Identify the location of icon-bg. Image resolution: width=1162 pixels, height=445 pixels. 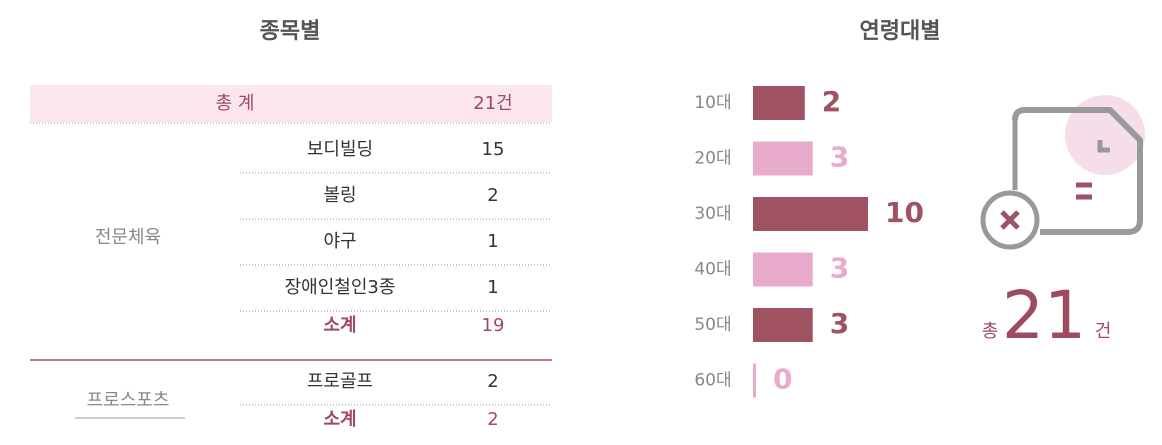
(1105, 135).